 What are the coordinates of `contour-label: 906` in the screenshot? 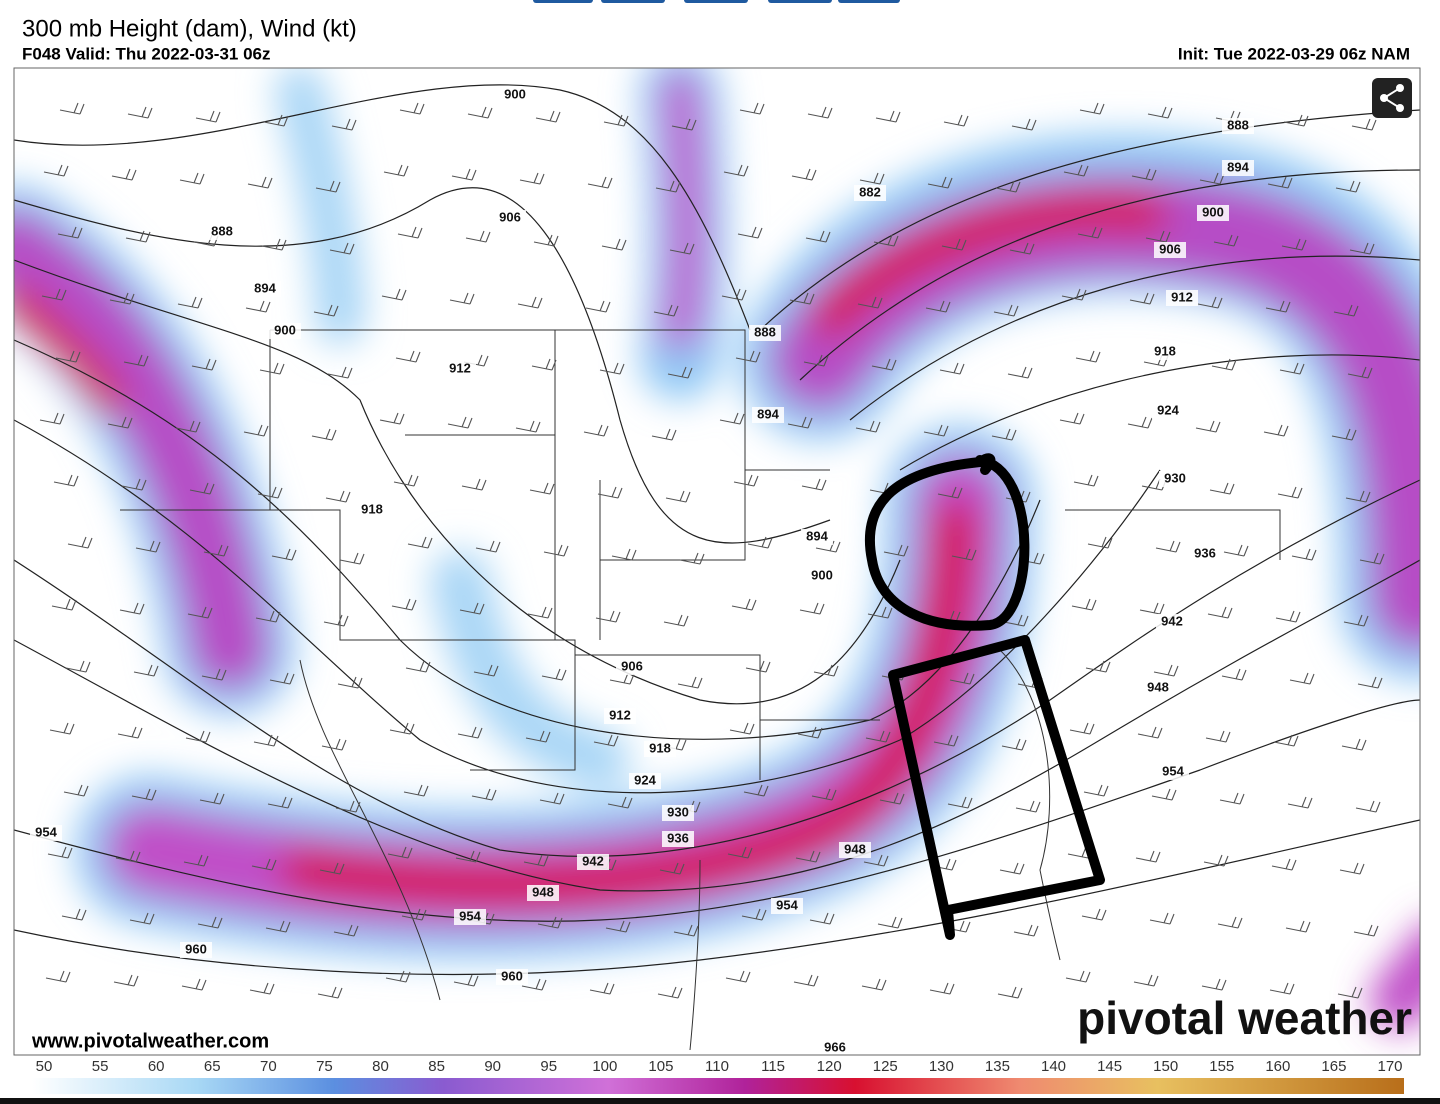 It's located at (632, 665).